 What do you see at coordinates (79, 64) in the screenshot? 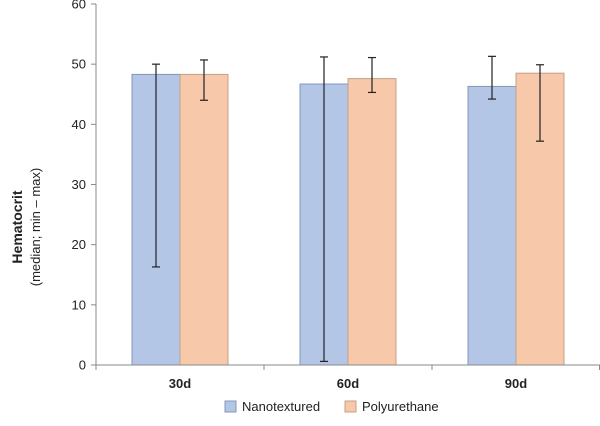
I see `y-tick-label: 50` at bounding box center [79, 64].